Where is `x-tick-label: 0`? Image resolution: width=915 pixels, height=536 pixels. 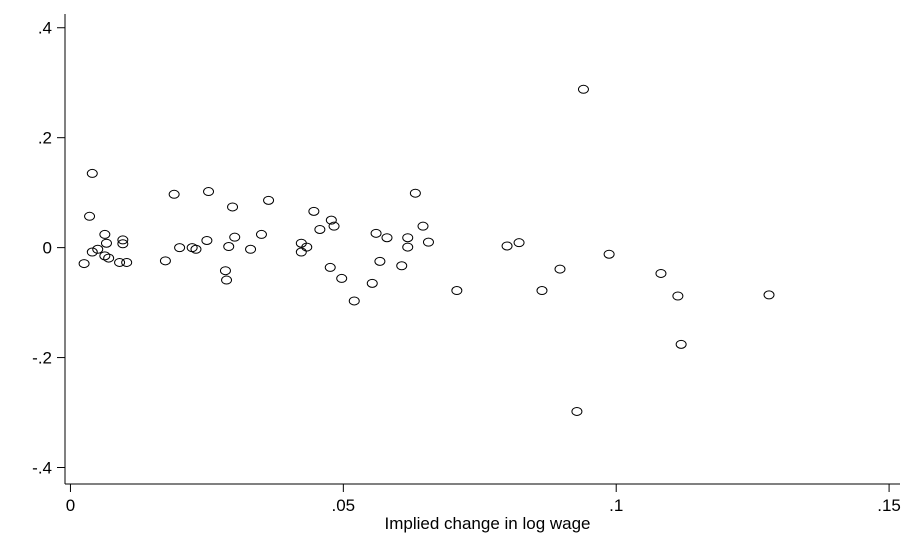 x-tick-label: 0 is located at coordinates (70, 505).